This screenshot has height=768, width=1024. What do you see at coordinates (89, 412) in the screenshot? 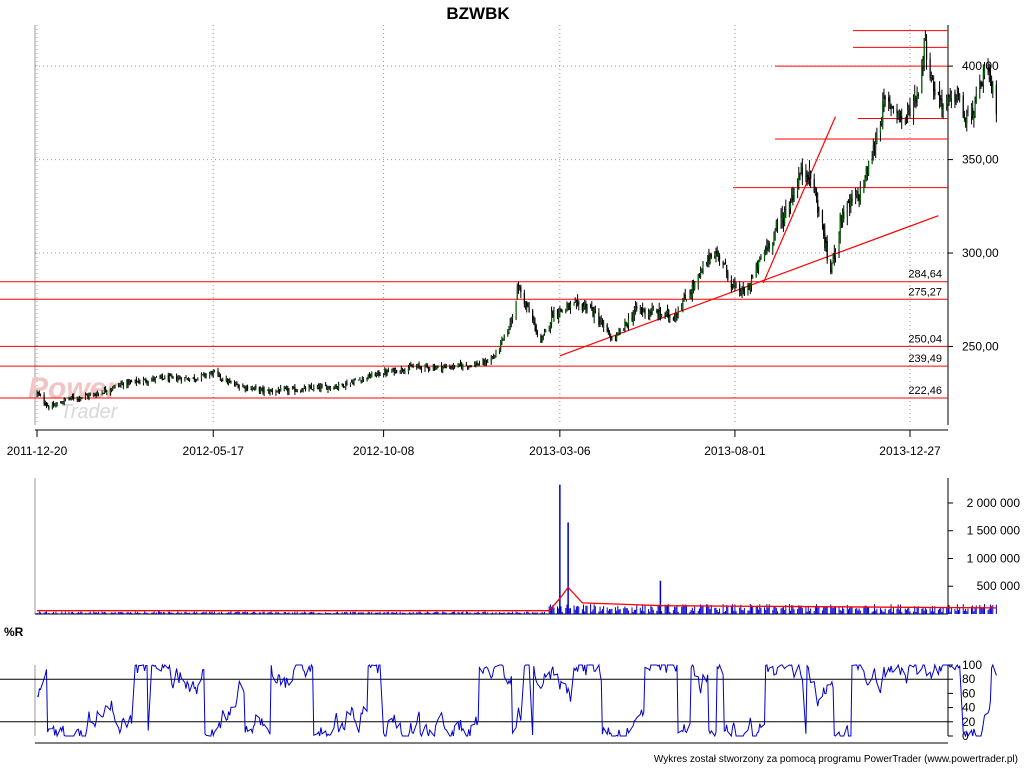
I see `watermark-text: Trader` at bounding box center [89, 412].